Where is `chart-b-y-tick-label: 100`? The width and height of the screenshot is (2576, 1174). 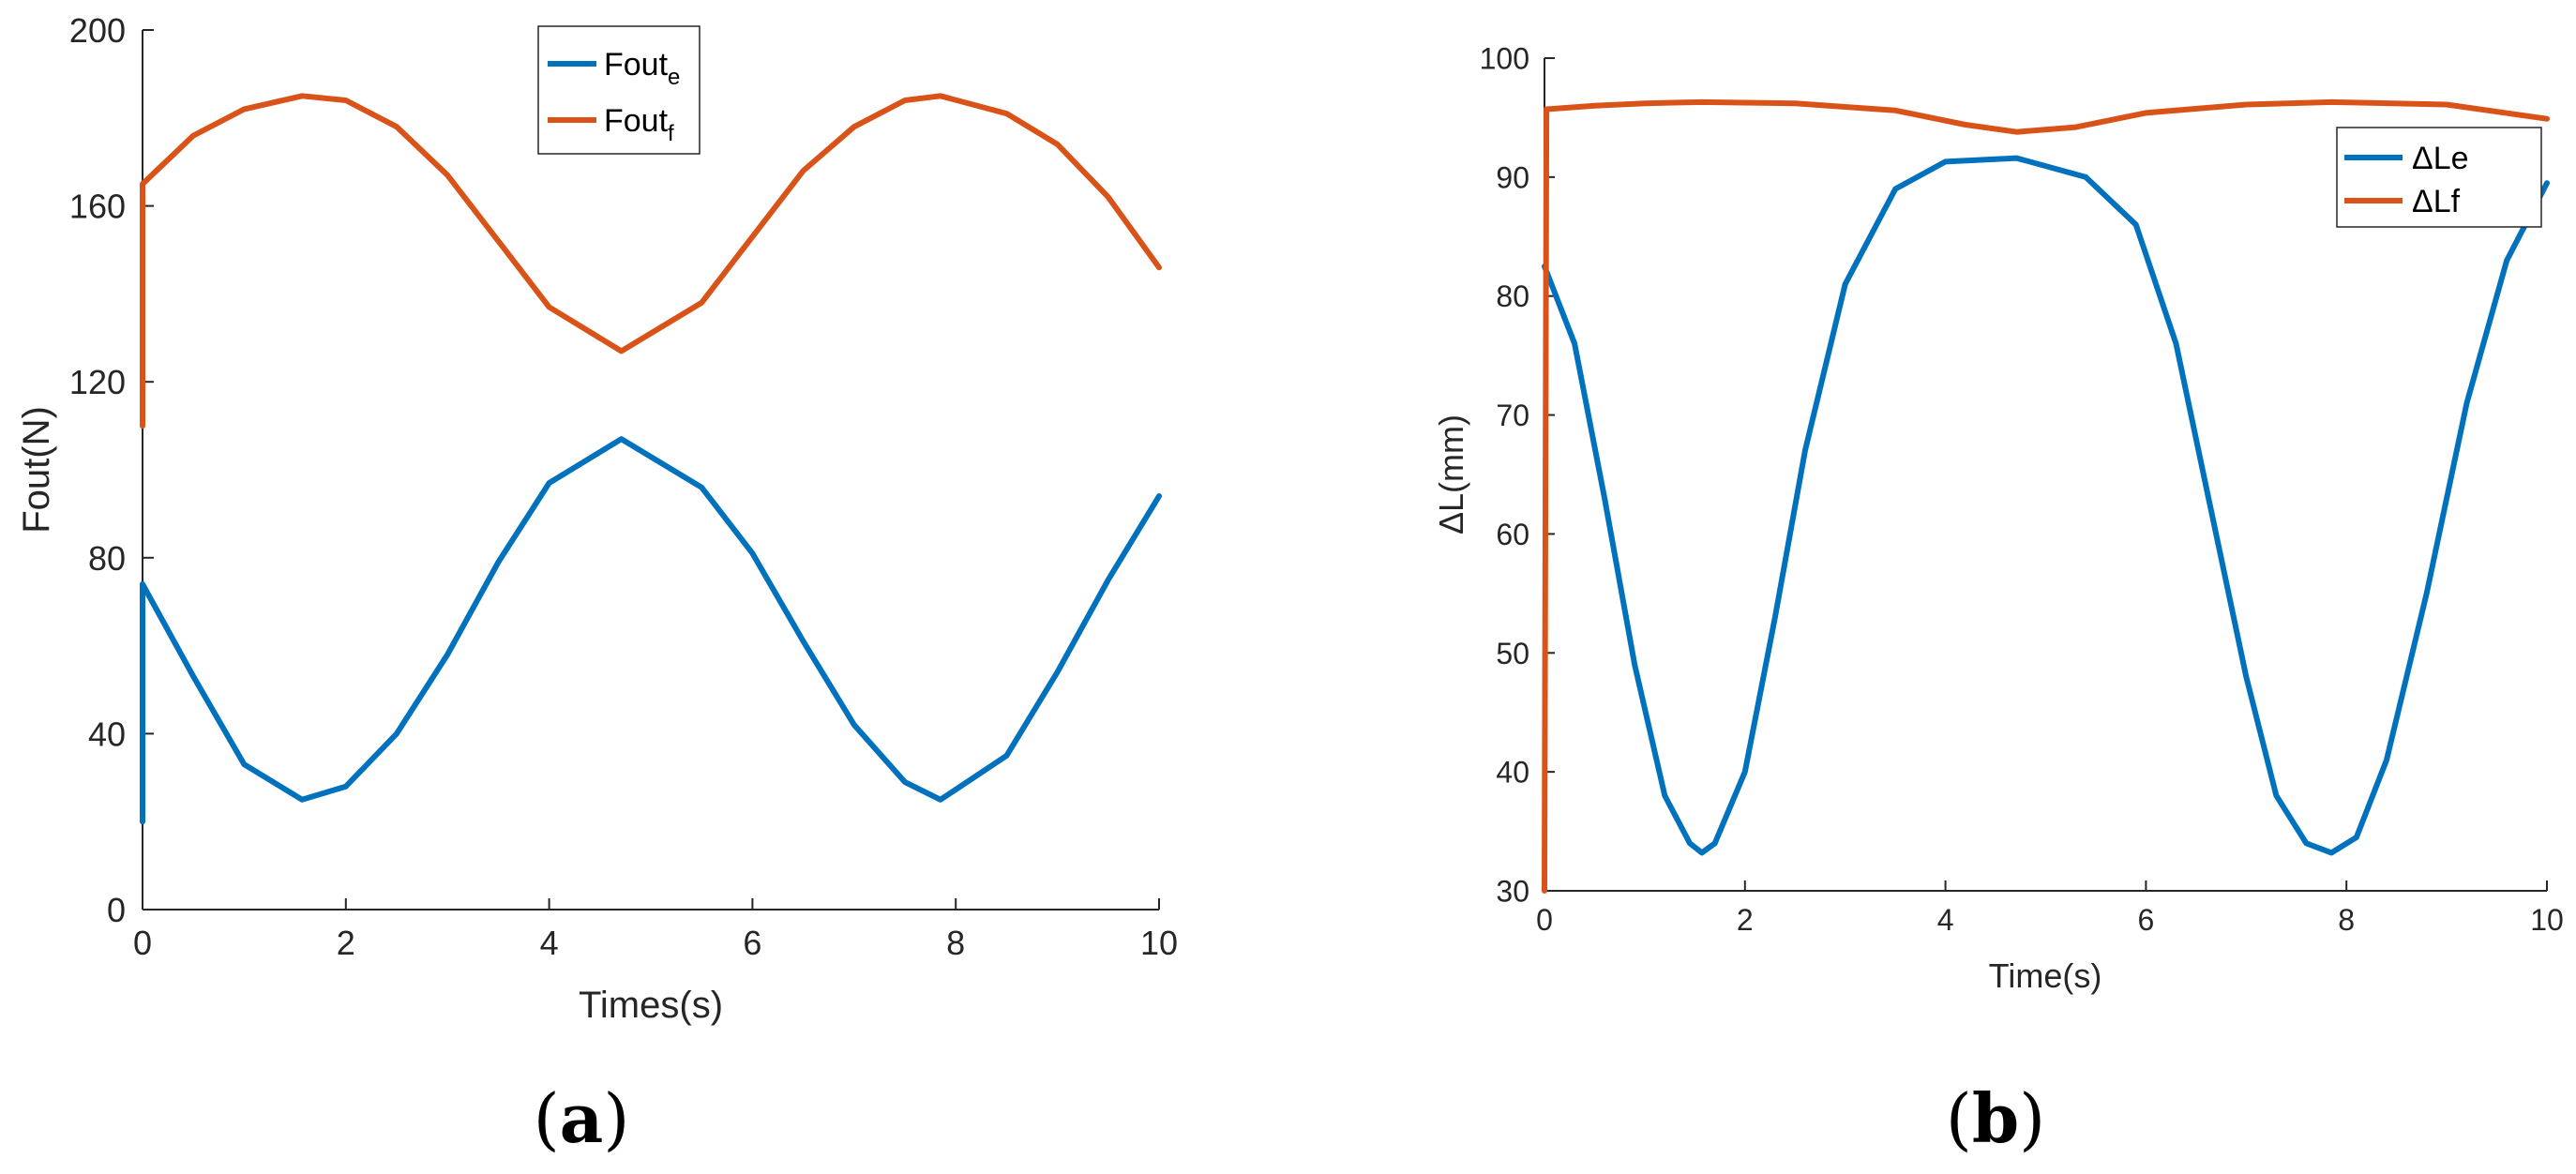
chart-b-y-tick-label: 100 is located at coordinates (1504, 59).